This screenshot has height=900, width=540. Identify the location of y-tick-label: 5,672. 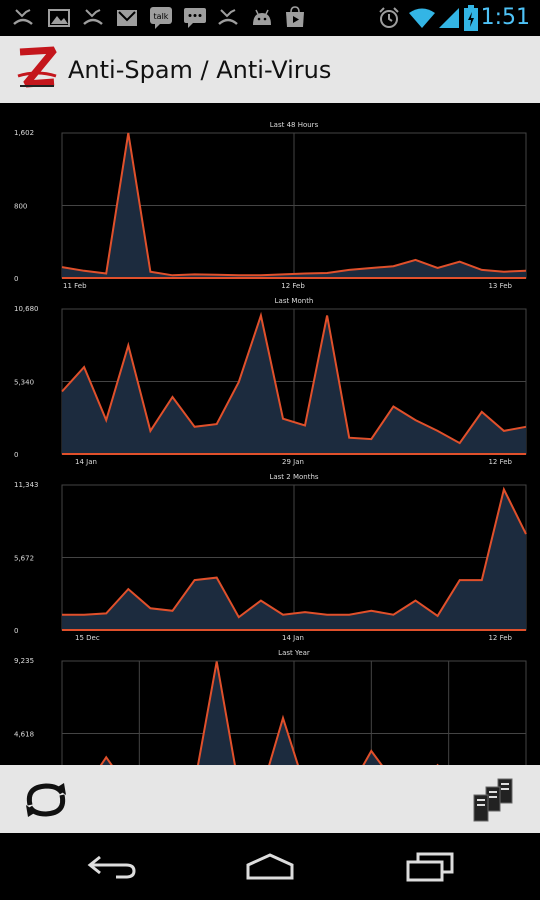
(24, 559).